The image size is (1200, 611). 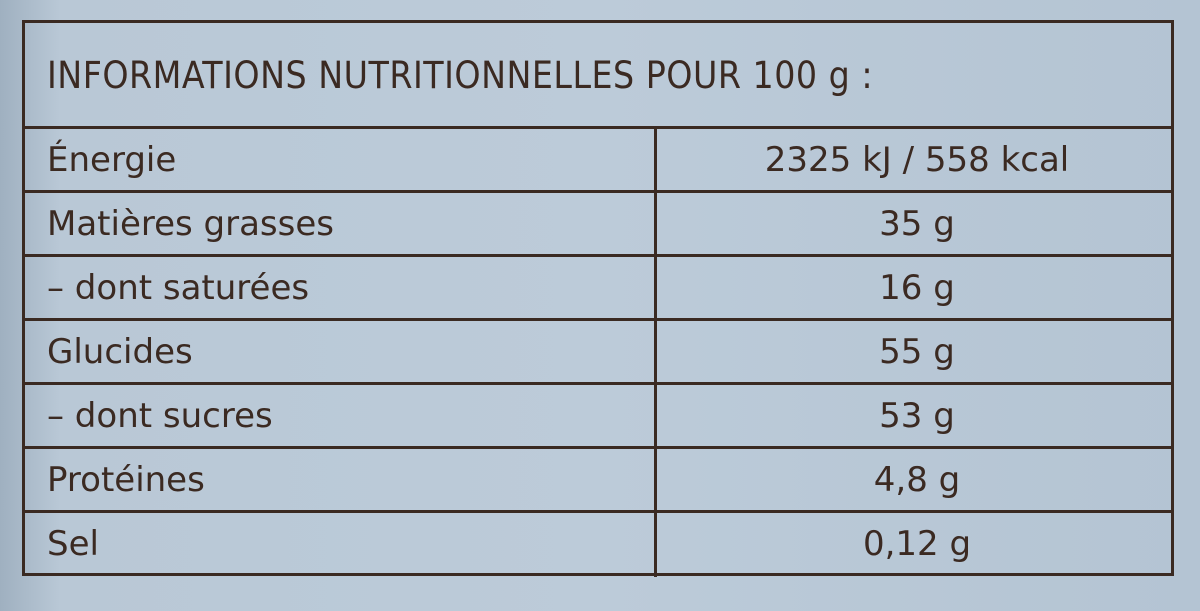 I want to click on table-row: Sel 0,12 g, so click(x=598, y=545).